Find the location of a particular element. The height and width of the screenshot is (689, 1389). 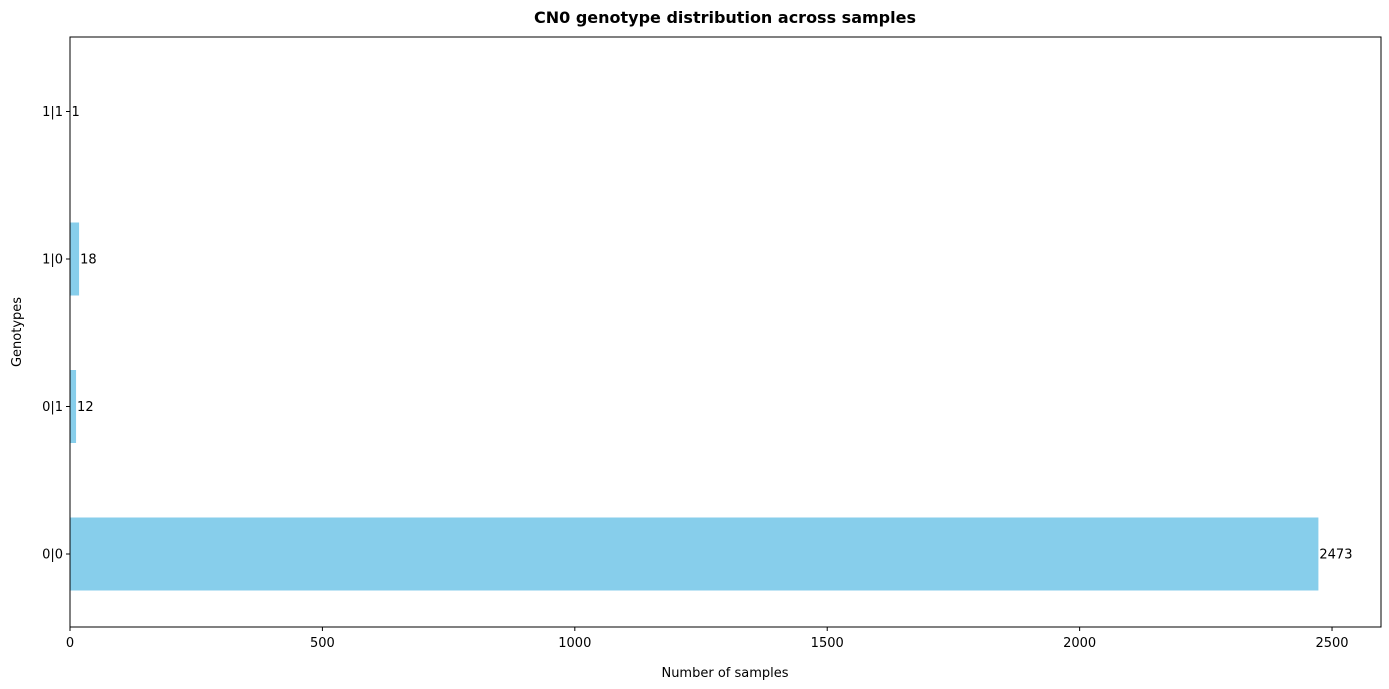

y-tick-label-1|1: 1|1 is located at coordinates (52, 112).